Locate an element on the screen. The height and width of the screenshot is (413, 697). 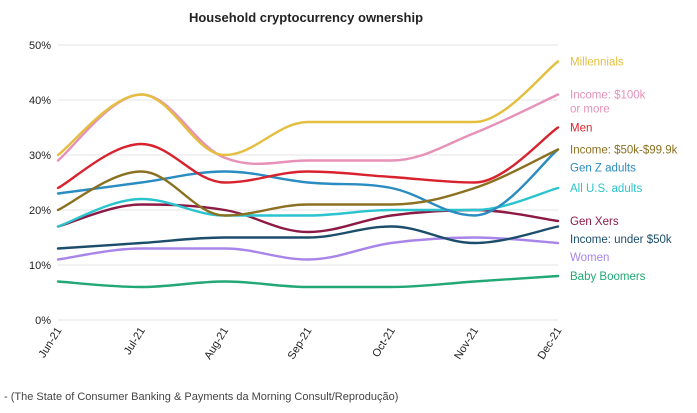
series-label-income-50k-99-9k: Income: $50k-$99.9k is located at coordinates (624, 151).